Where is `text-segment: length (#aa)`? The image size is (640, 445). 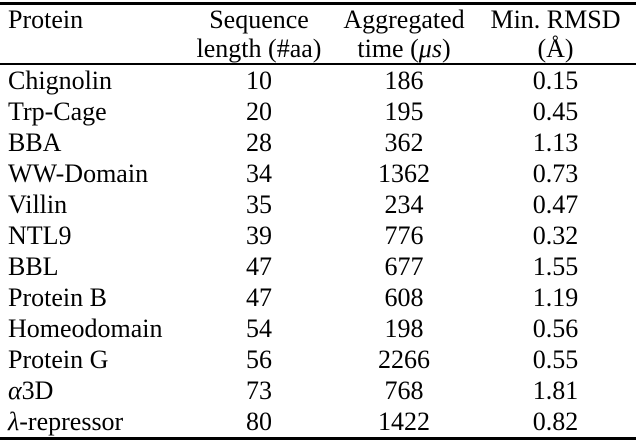 text-segment: length (#aa) is located at coordinates (259, 48).